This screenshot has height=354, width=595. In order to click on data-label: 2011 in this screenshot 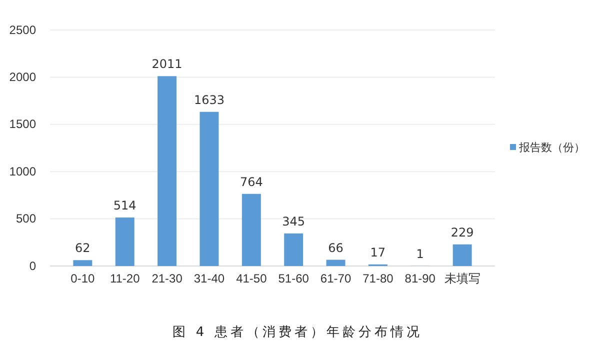, I will do `click(167, 64)`.